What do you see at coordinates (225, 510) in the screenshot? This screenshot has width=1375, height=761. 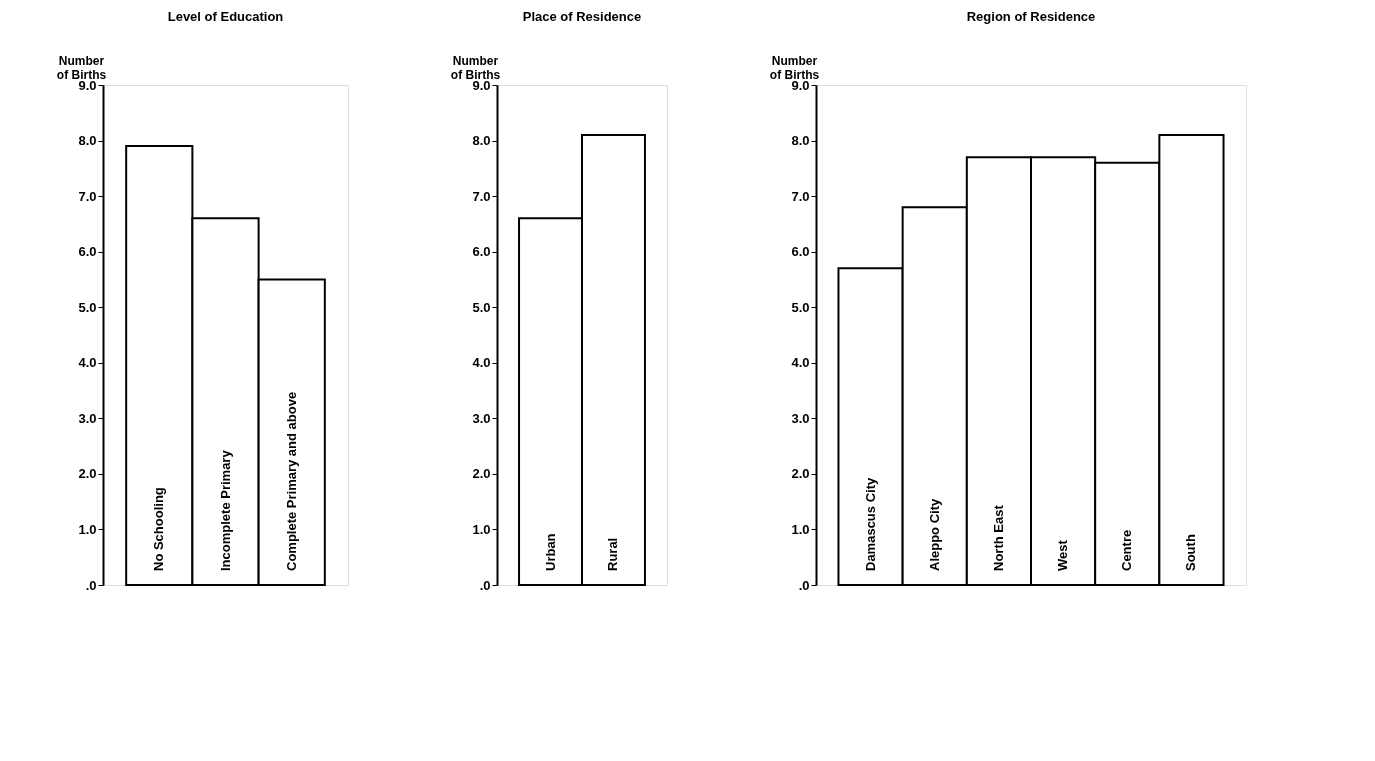 I see `category-label: Incomplete Primary` at bounding box center [225, 510].